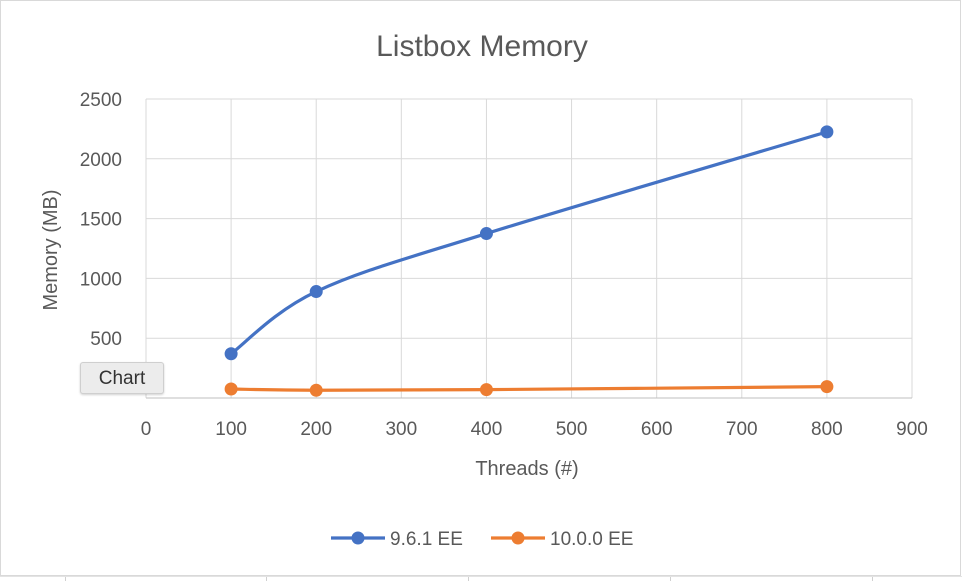 The image size is (962, 581). Describe the element at coordinates (742, 429) in the screenshot. I see `x-tick-label: 700` at that location.